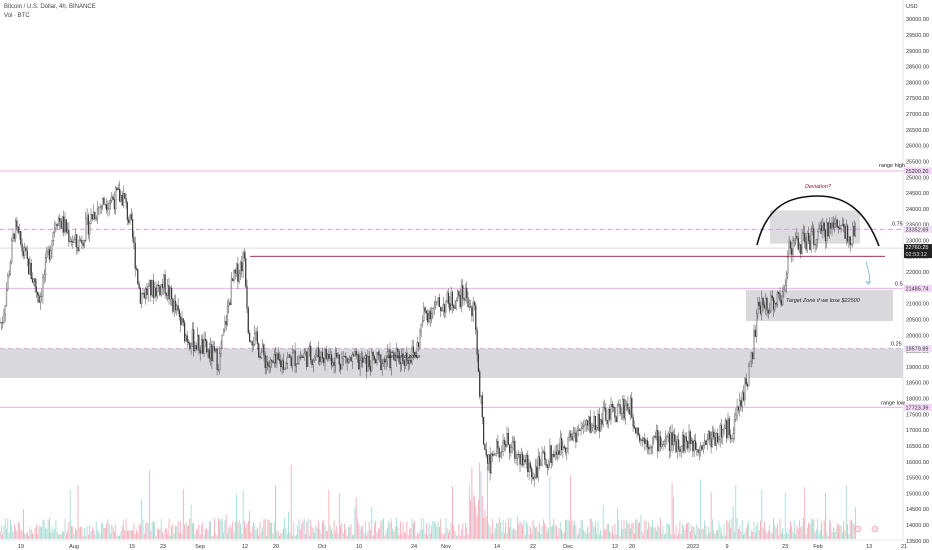 The width and height of the screenshot is (932, 550). I want to click on symbol-title: Bitcoin / U.S. Dollar, 4h, BINANCE, so click(50, 7).